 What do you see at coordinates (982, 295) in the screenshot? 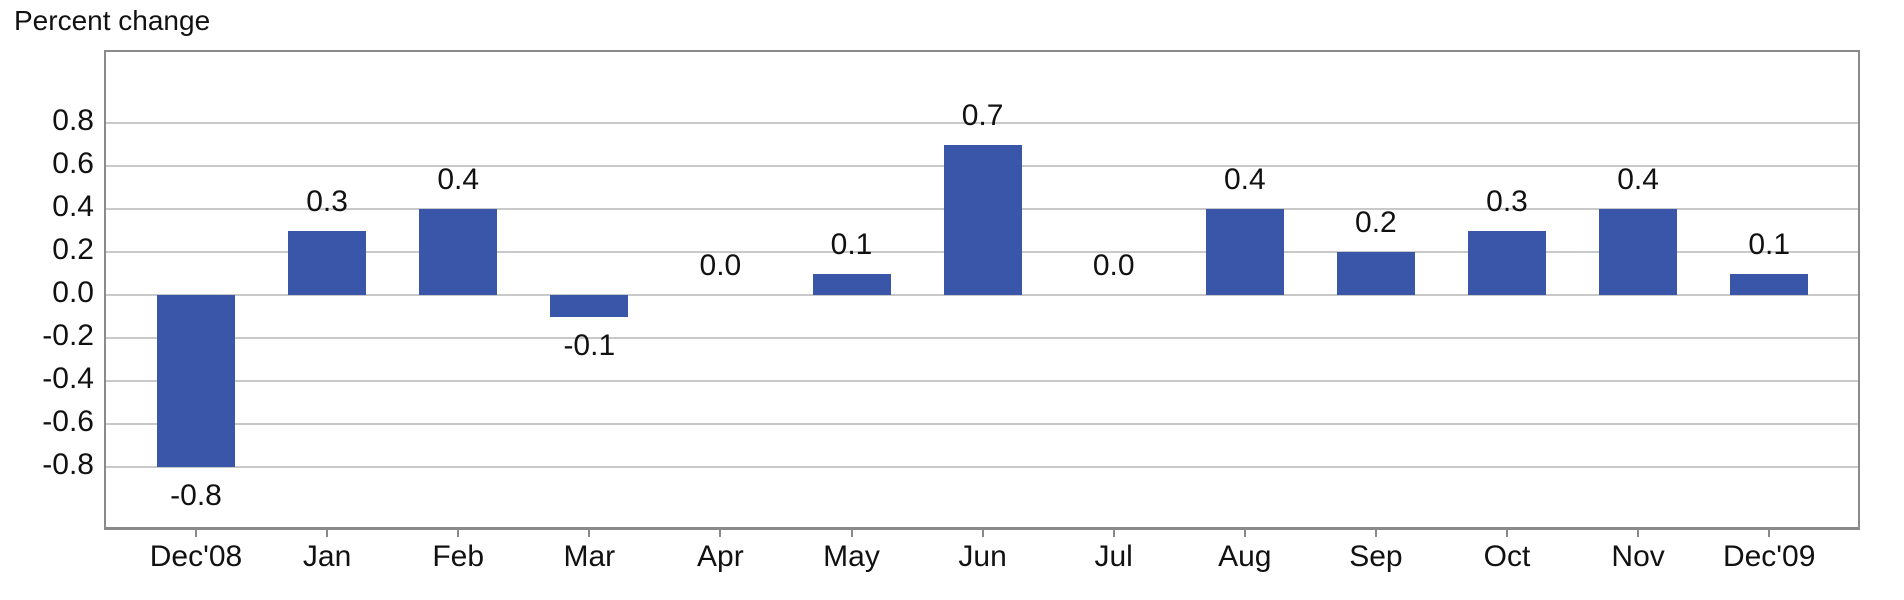
I see `gridline-y-0.0` at bounding box center [982, 295].